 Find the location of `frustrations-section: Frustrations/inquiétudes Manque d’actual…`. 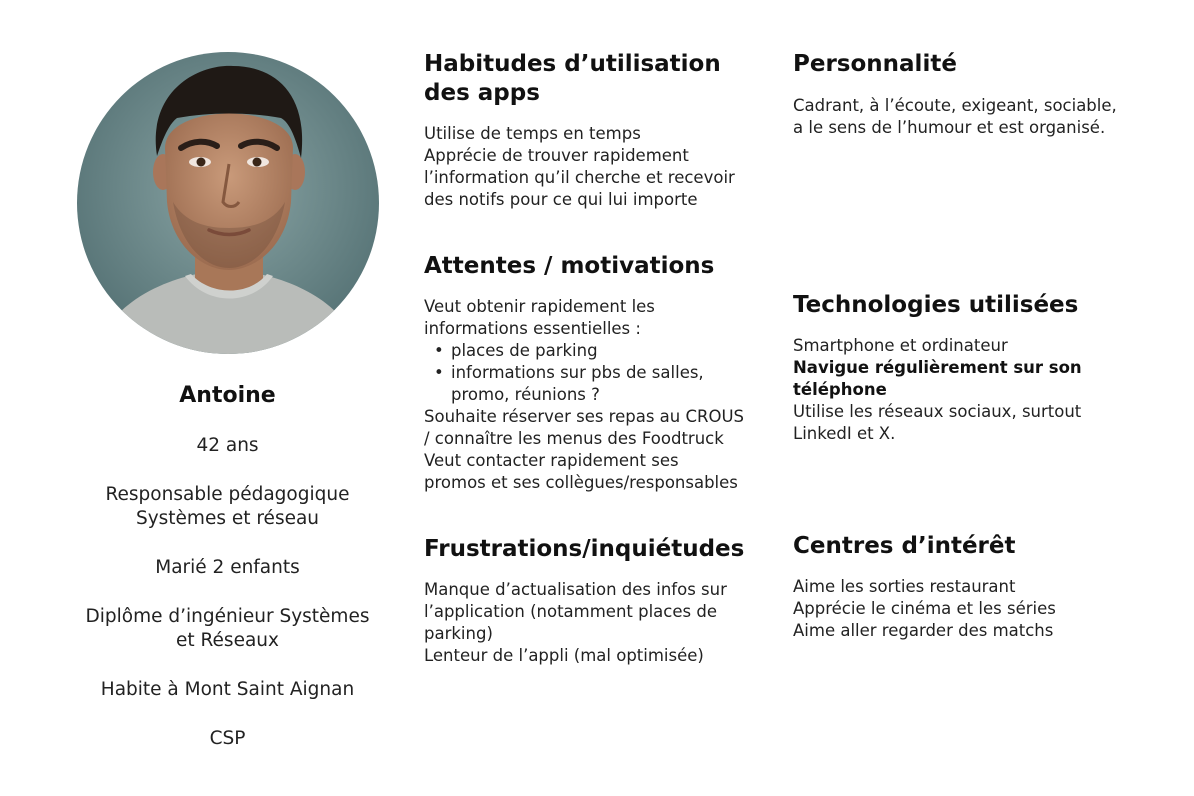

frustrations-section: Frustrations/inquiétudes Manque d’actual… is located at coordinates (601, 601).